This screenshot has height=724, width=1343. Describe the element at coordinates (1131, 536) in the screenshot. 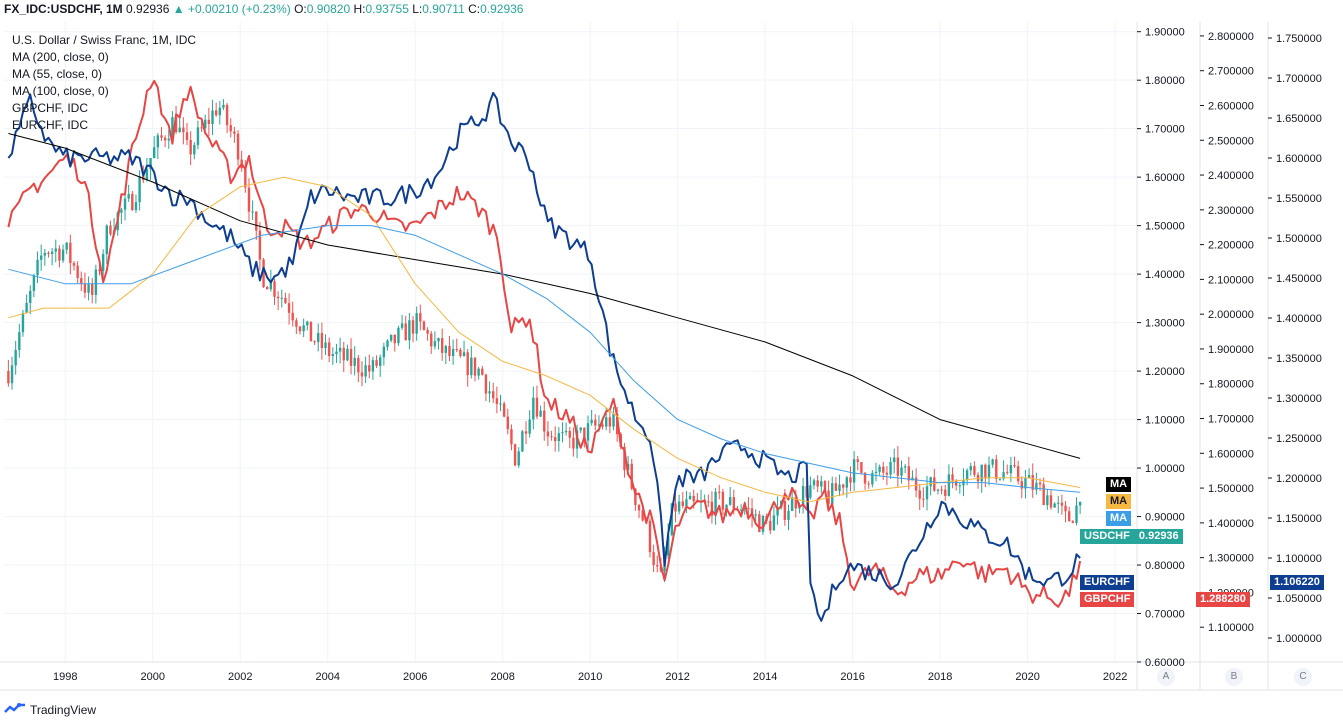

I see `usdchf-badge: USDCHF 0.92936` at that location.